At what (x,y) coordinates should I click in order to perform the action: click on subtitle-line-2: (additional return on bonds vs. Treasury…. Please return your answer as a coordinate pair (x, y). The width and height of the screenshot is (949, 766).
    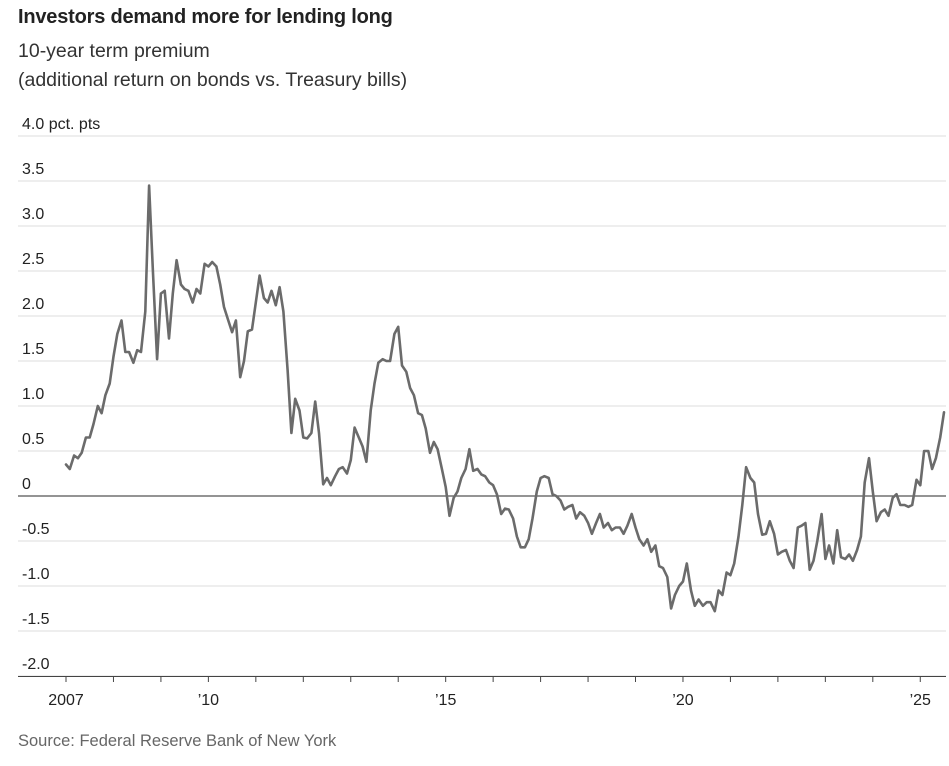
    Looking at the image, I should click on (213, 80).